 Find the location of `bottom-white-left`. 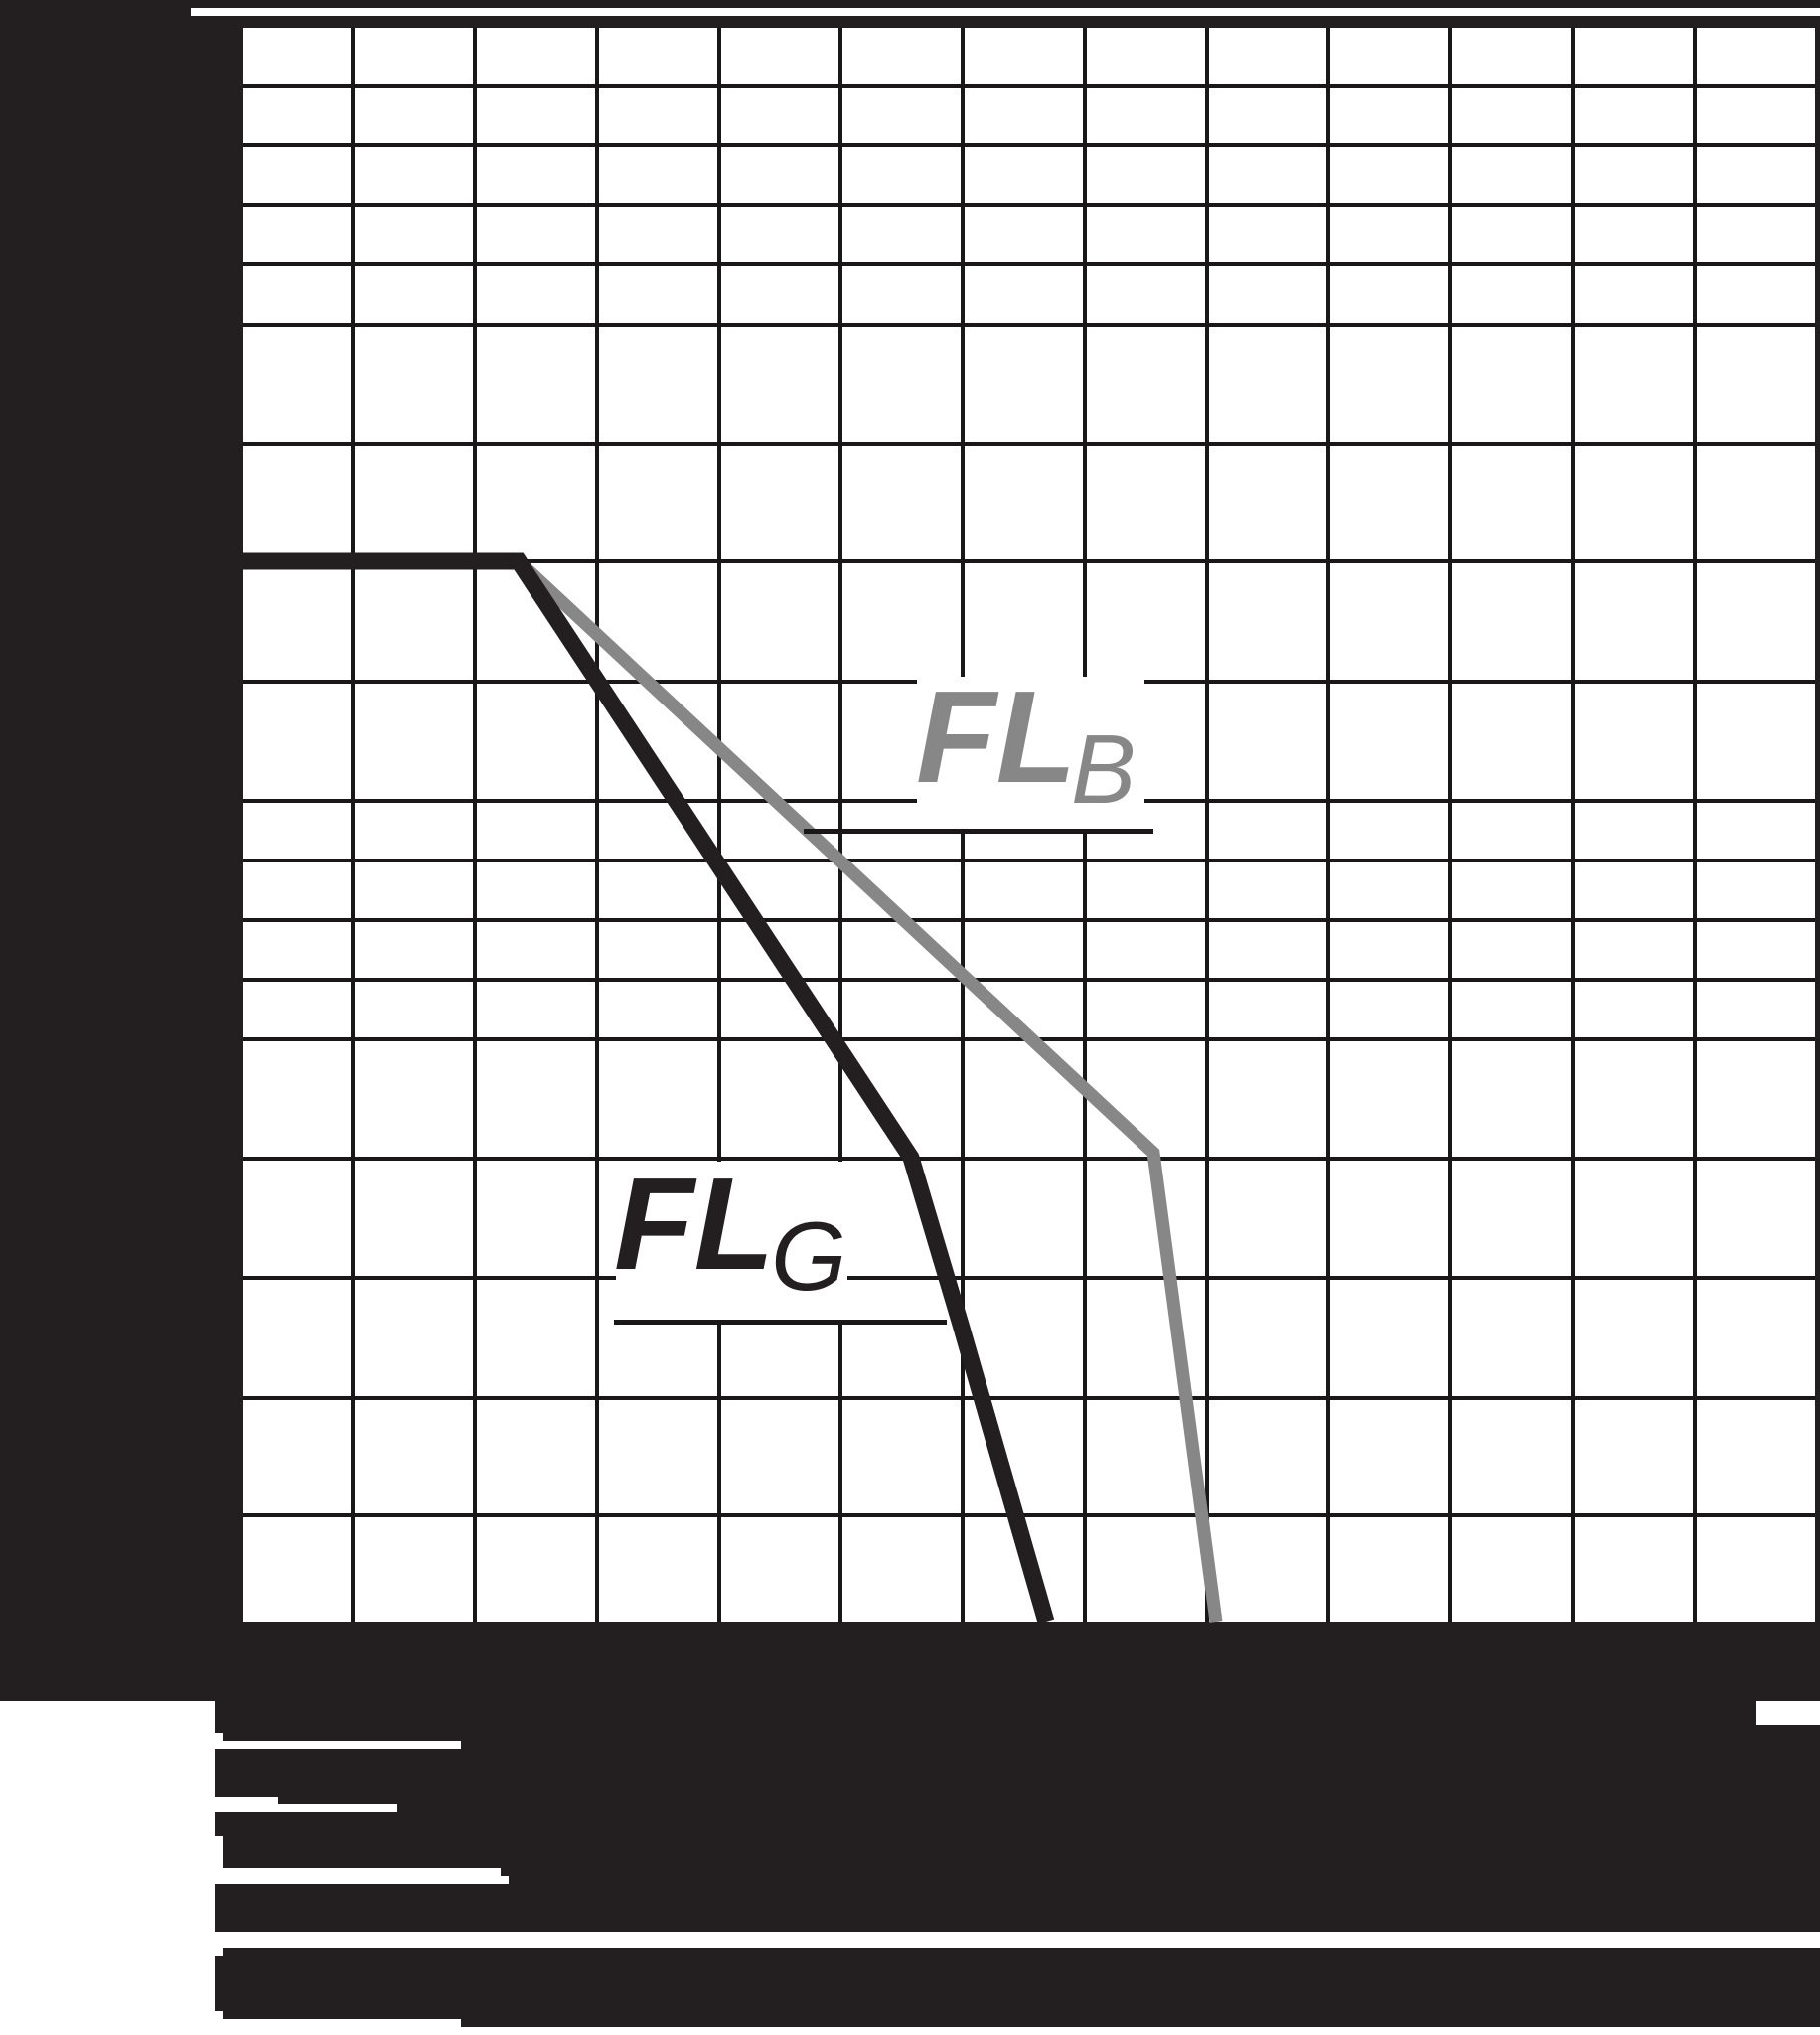

bottom-white-left is located at coordinates (338, 2027).